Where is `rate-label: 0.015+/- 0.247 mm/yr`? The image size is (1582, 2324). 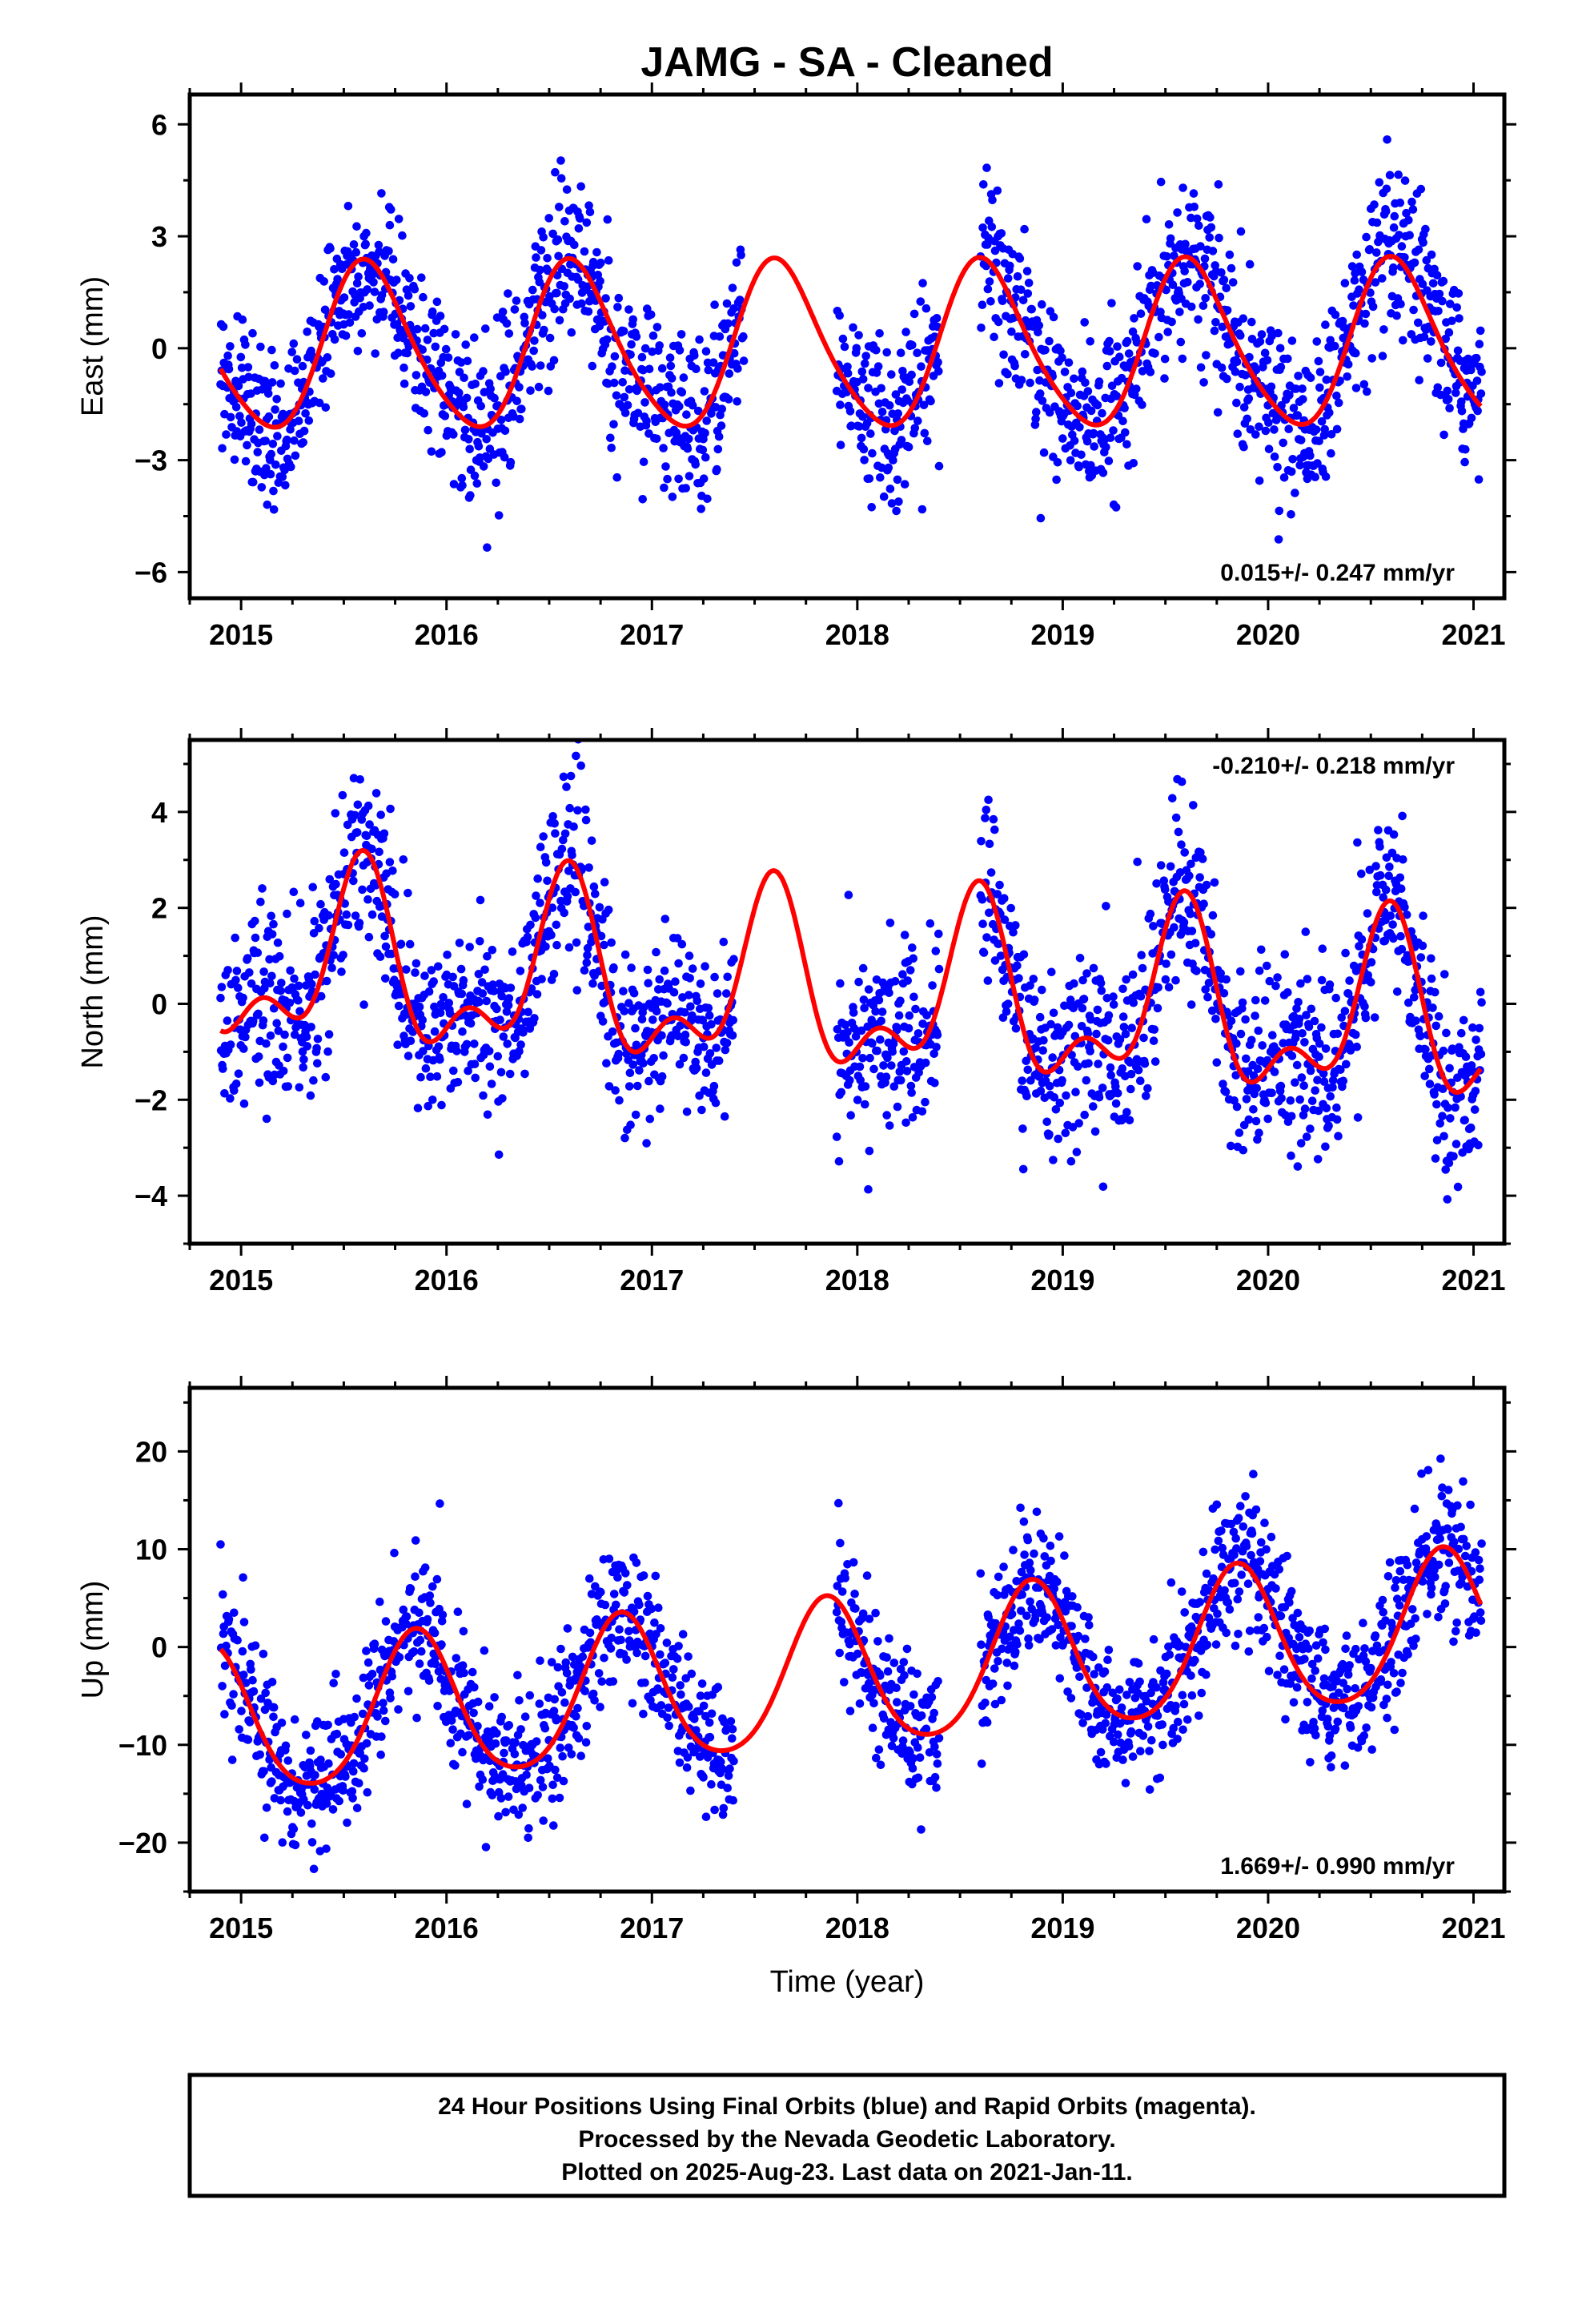
rate-label: 0.015+/- 0.247 mm/yr is located at coordinates (1337, 573).